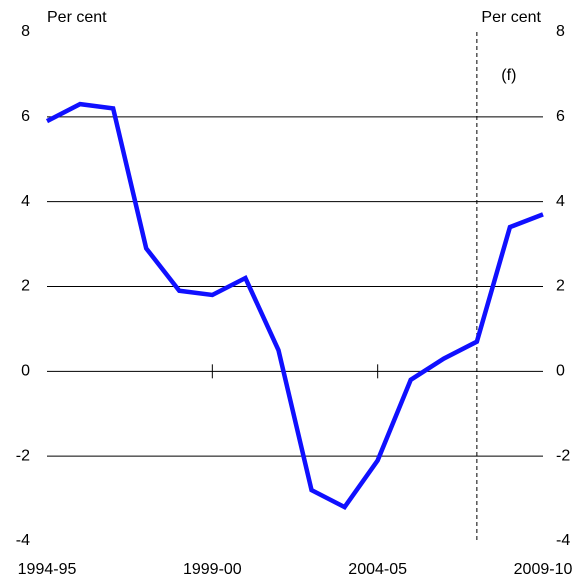 This screenshot has width=585, height=583. I want to click on y2-tick-label: 6, so click(560, 116).